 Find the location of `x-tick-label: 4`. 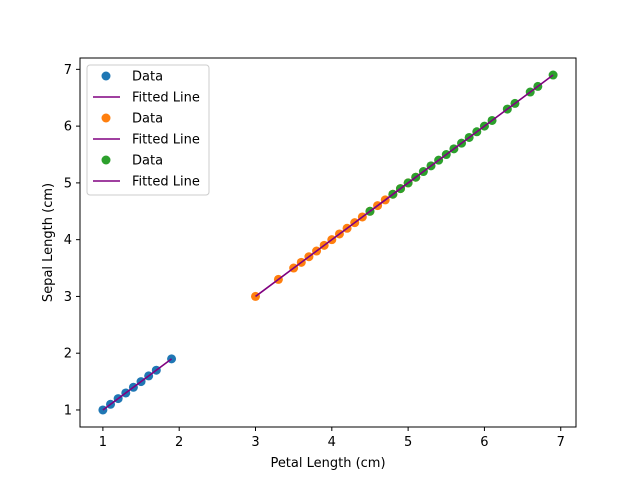

x-tick-label: 4 is located at coordinates (332, 442).